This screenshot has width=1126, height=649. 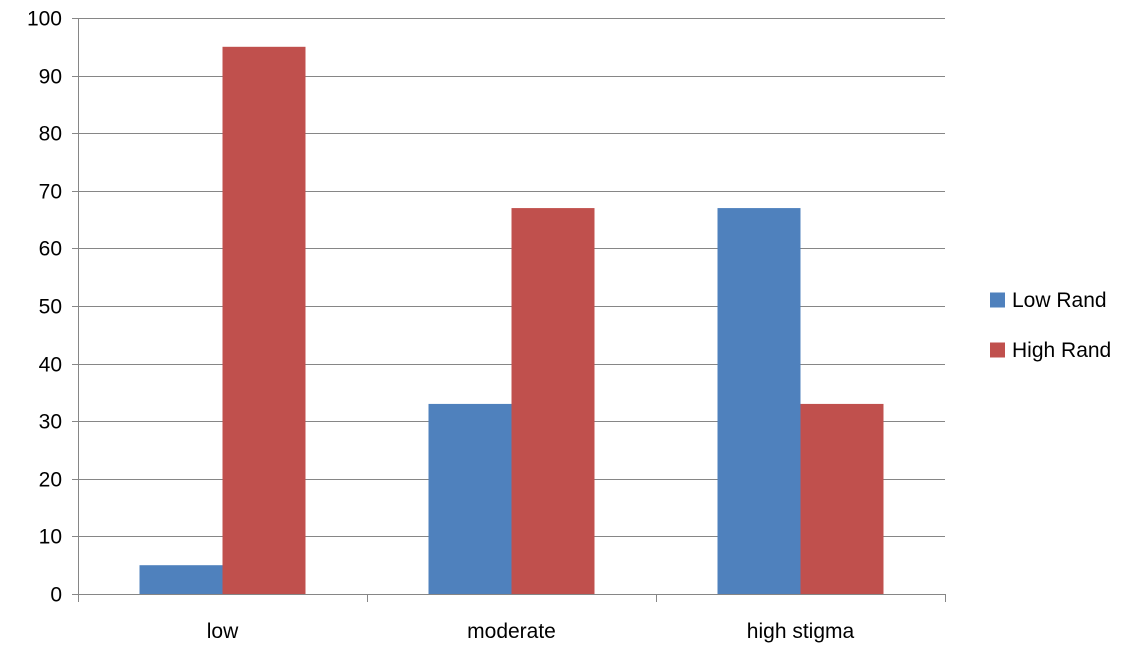 I want to click on y-tick-label: 100, so click(x=44, y=19).